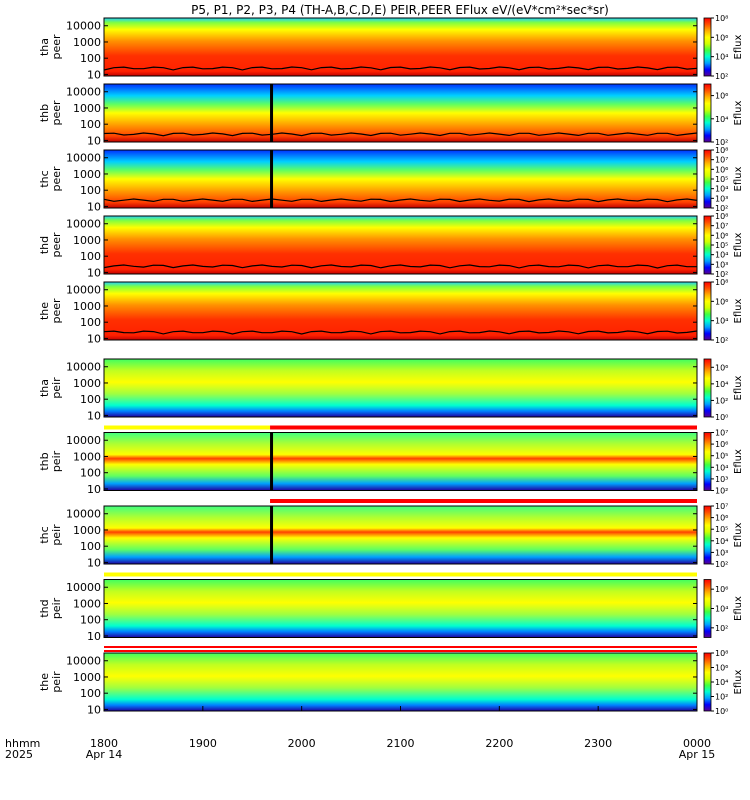 This screenshot has width=750, height=800. Describe the element at coordinates (56, 245) in the screenshot. I see `y-axis-label-line: peer` at that location.